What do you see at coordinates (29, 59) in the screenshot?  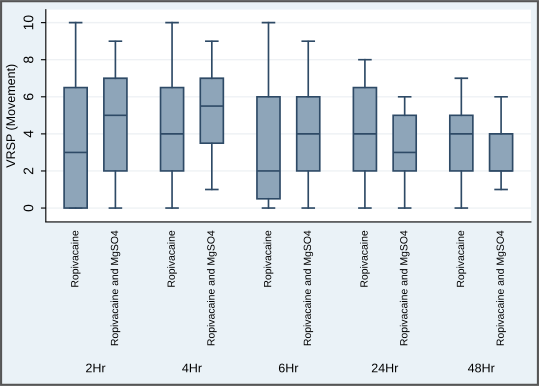 I see `y-tick-label: 8` at bounding box center [29, 59].